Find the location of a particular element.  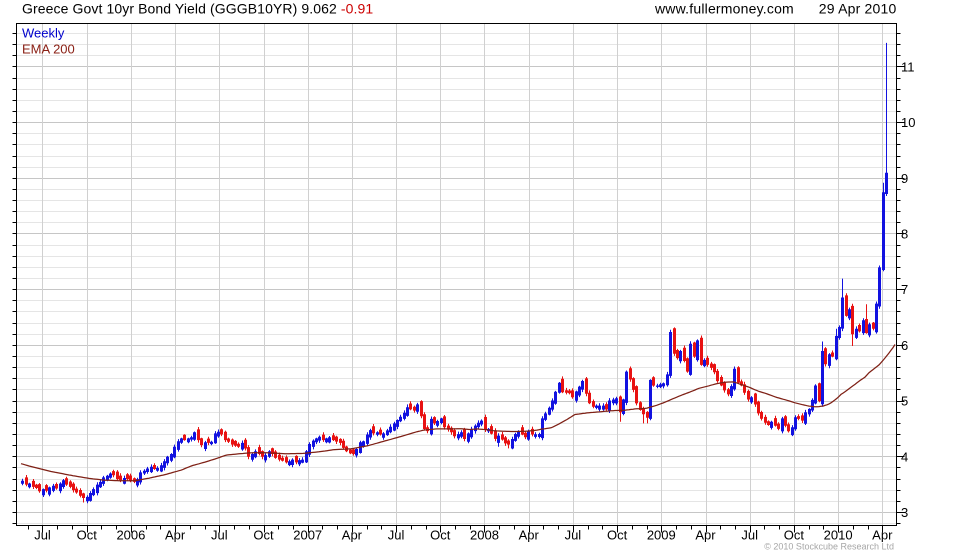

svg-text: 29 Apr 2010 is located at coordinates (858, 9).